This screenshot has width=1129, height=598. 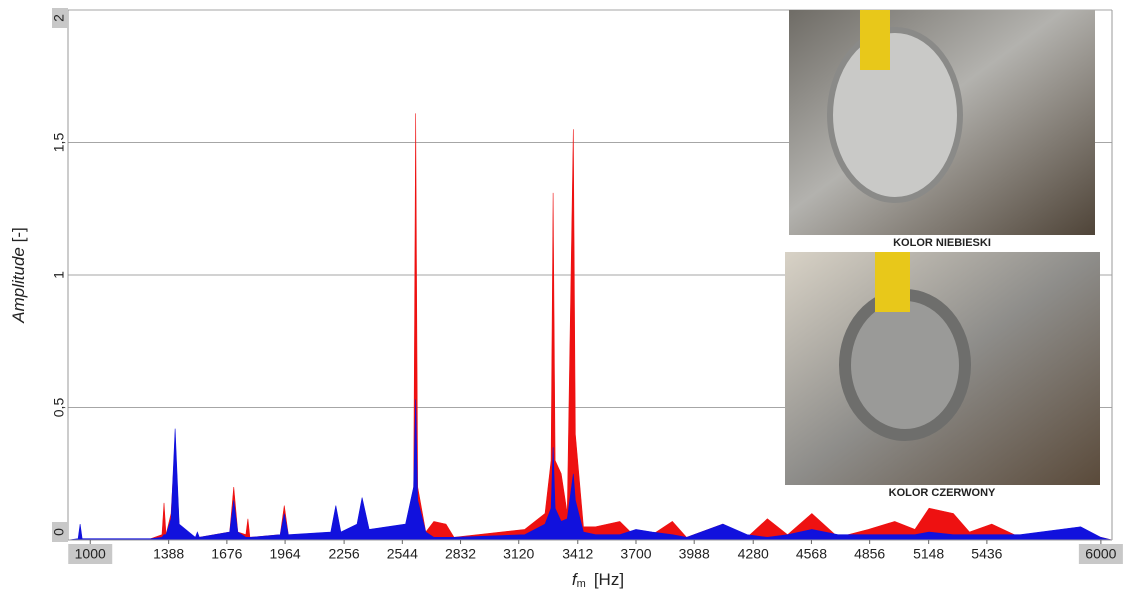 I want to click on x-title-symbol: f, so click(x=575, y=579).